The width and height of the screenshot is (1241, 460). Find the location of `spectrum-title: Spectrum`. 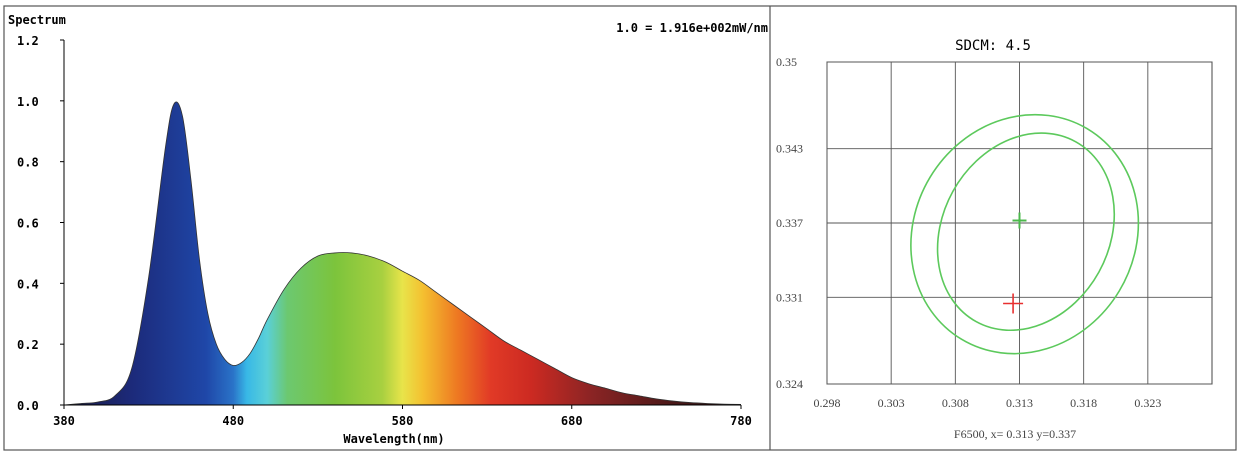

spectrum-title: Spectrum is located at coordinates (37, 20).